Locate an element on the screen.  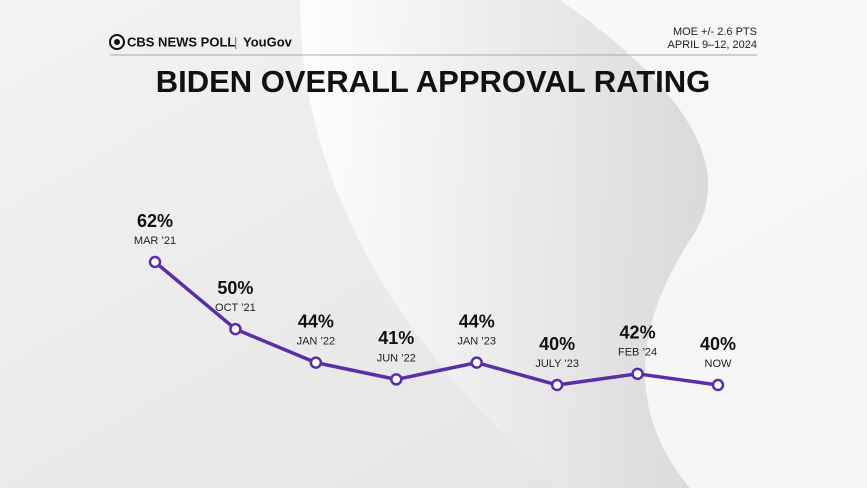
value-label: 42% is located at coordinates (638, 333).